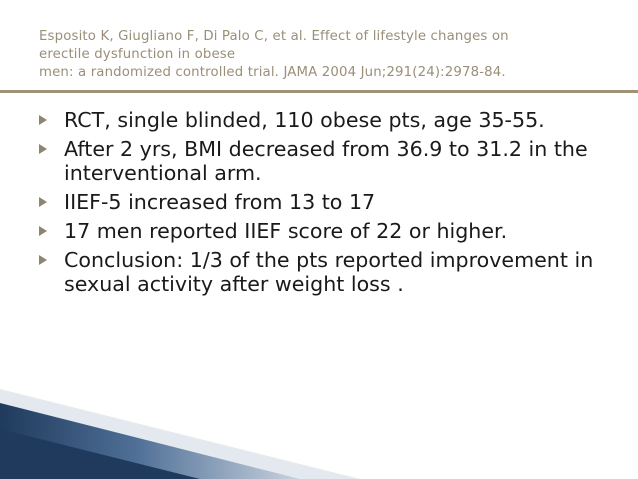 The width and height of the screenshot is (638, 479). I want to click on corner-swoosh-decoration, so click(180, 434).